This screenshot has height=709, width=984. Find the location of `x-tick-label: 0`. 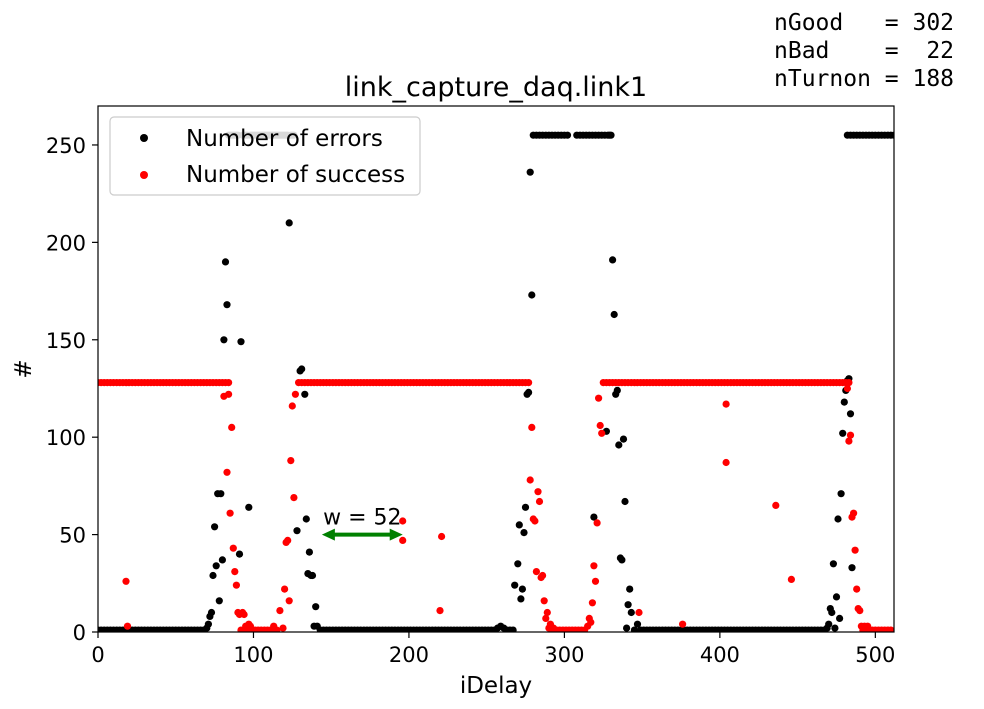

x-tick-label: 0 is located at coordinates (97, 655).